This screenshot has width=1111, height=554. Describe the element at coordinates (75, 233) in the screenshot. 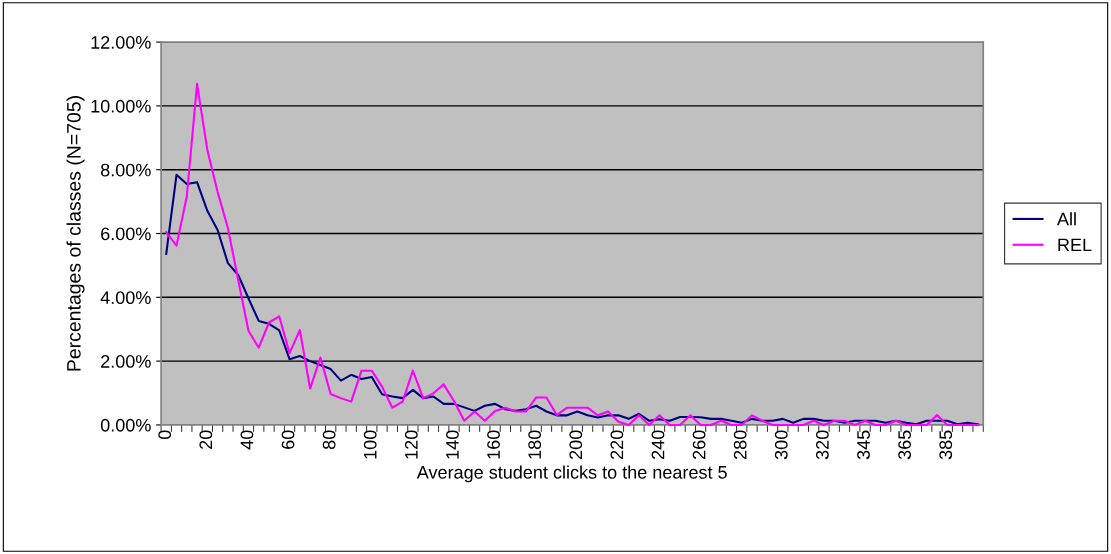

I see `y-axis-title: Percentages of classes (N=705)` at that location.